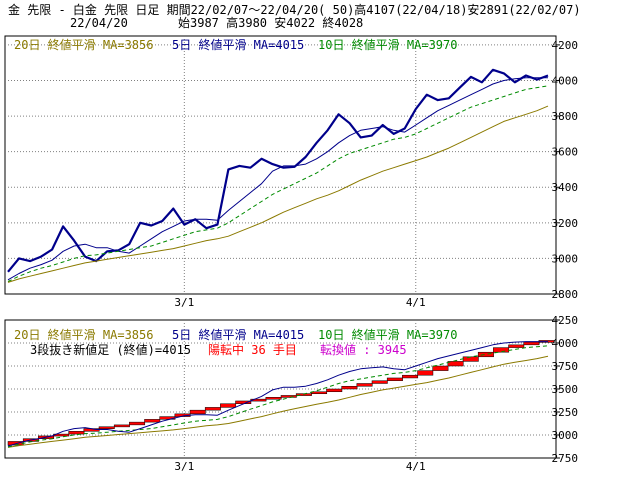  What do you see at coordinates (565, 152) in the screenshot?
I see `upper-y-tick-label: 3600` at bounding box center [565, 152].